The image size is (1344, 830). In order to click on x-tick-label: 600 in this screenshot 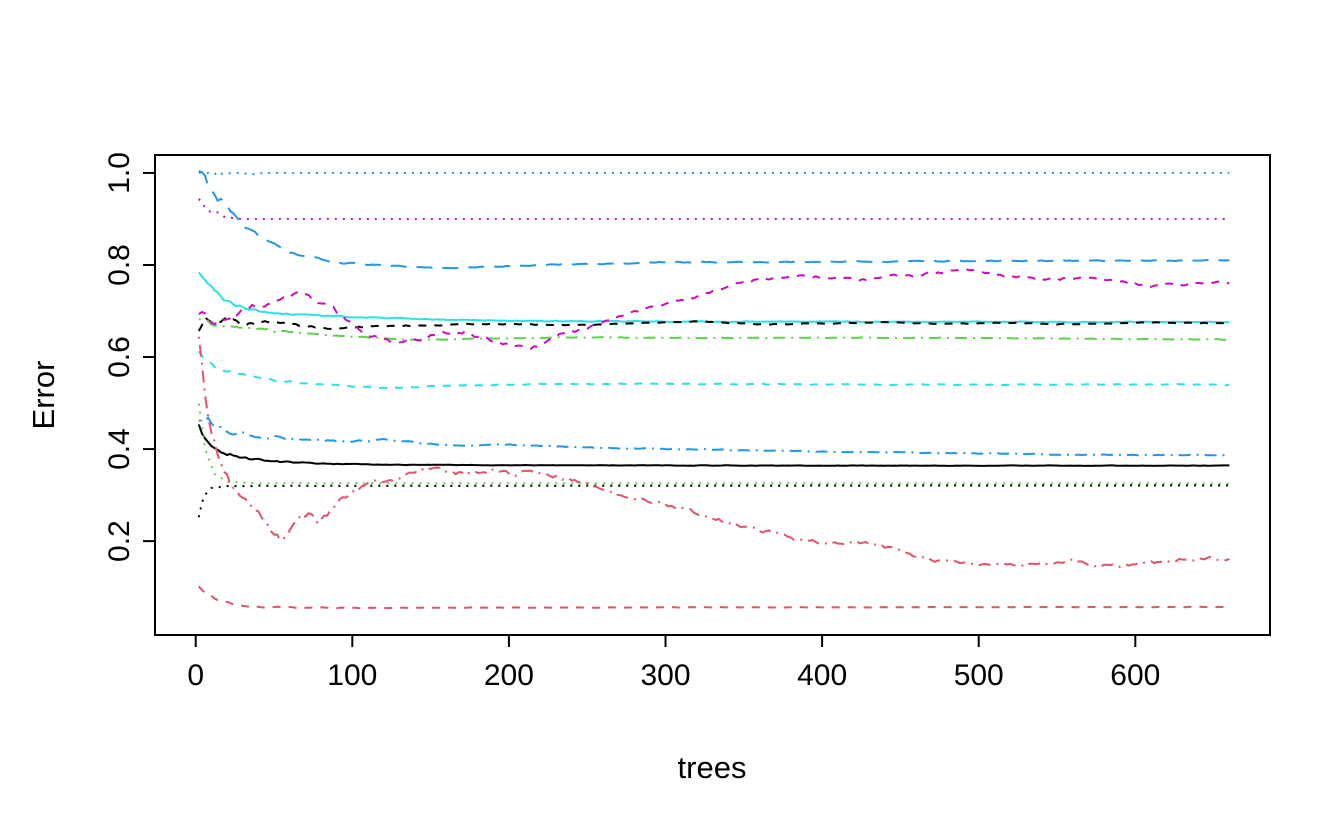, I will do `click(1135, 675)`.